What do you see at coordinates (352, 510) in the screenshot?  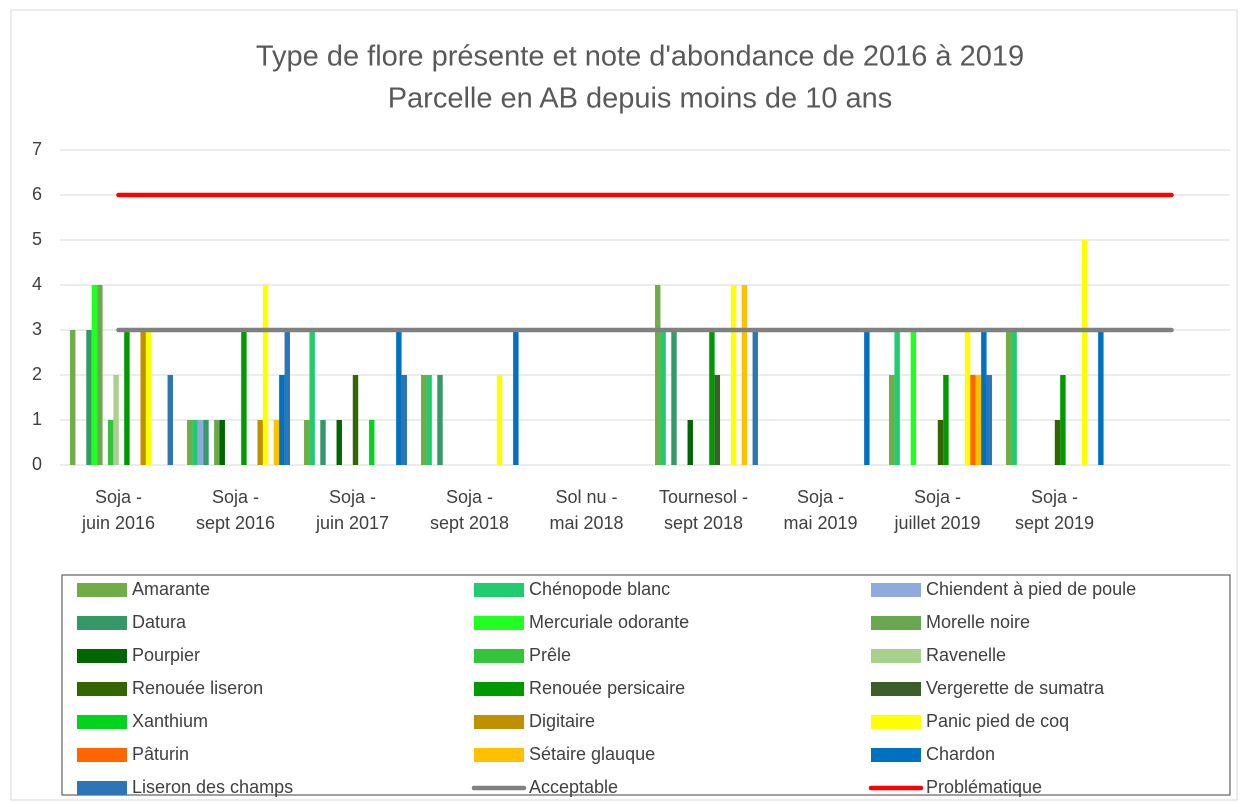 I see `x-tick-label: Soja - juin 2017` at bounding box center [352, 510].